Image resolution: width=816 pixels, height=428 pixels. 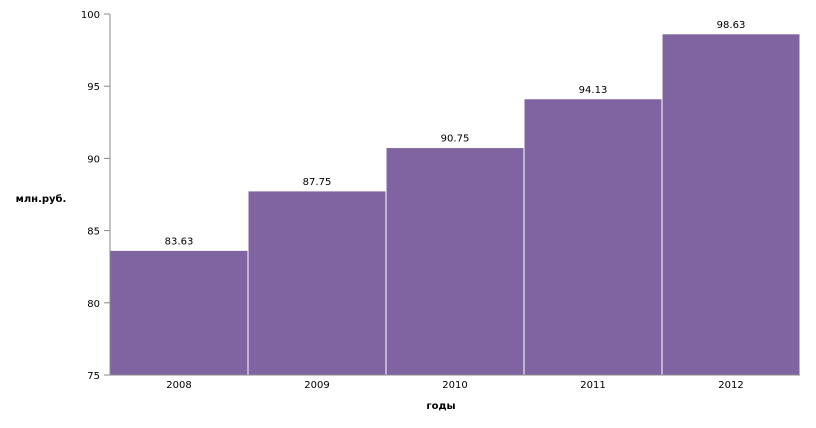 What do you see at coordinates (592, 385) in the screenshot?
I see `x-tick-2011: 2011` at bounding box center [592, 385].